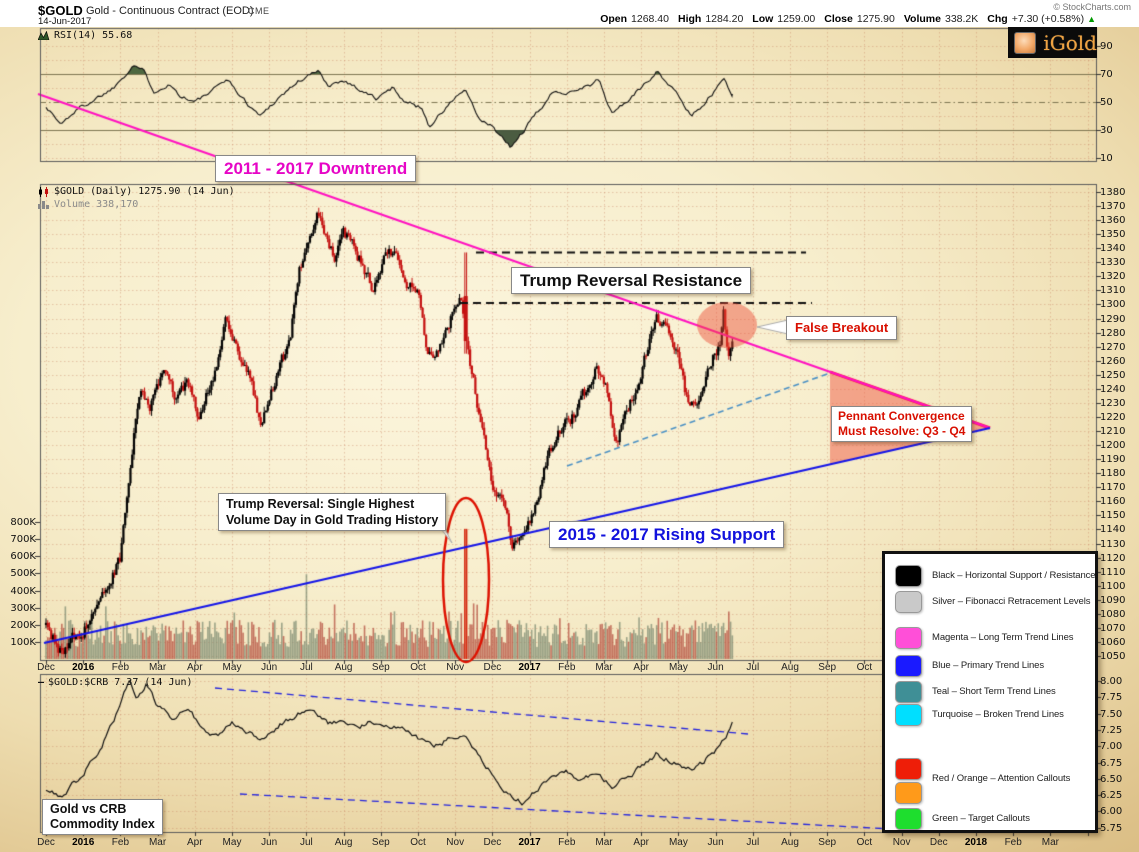  I want to click on legend-label: Green – Target Callouts, so click(981, 818).